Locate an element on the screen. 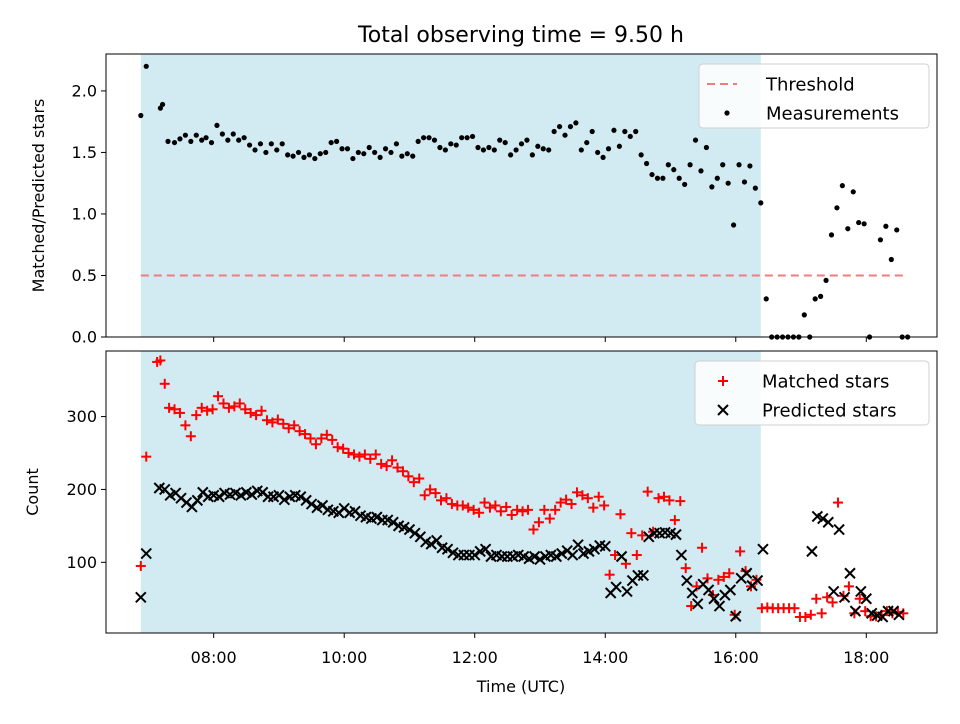 The image size is (960, 724). x-tick-label: 14:00 is located at coordinates (605, 657).